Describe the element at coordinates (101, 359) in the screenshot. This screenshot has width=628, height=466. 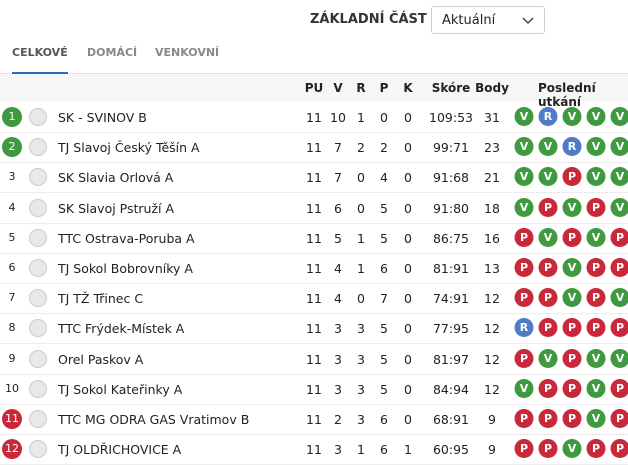
I see `team-name: Orel Paskov A` at that location.